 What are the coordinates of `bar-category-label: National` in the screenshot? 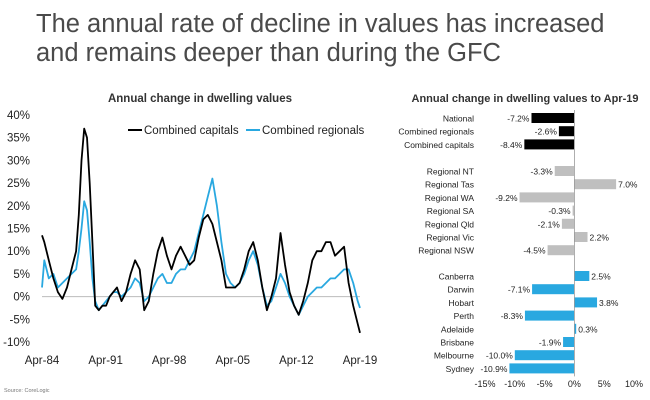 It's located at (458, 119).